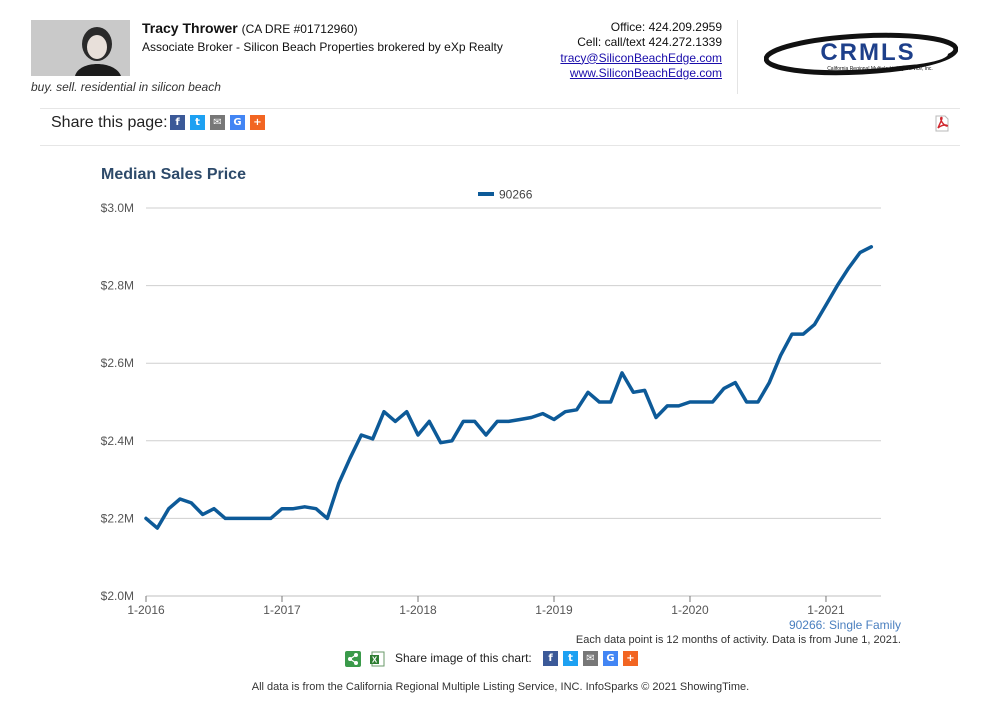 This screenshot has width=1001, height=708. I want to click on agent-tagline: buy. sell. residential in silicon beach, so click(126, 87).